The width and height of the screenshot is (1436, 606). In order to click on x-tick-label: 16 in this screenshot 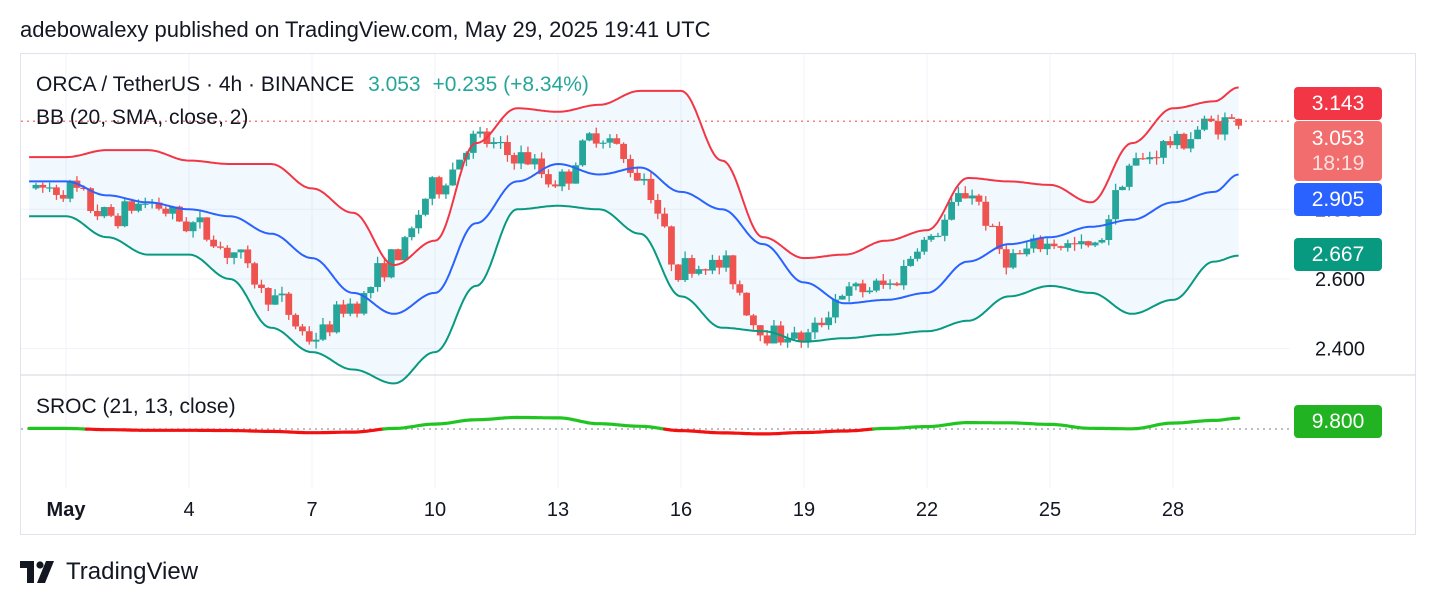, I will do `click(681, 510)`.